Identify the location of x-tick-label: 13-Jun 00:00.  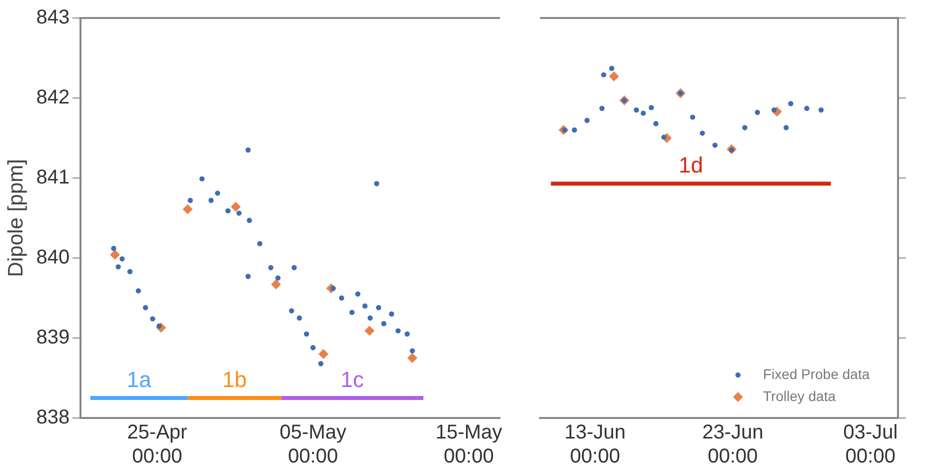
(595, 445).